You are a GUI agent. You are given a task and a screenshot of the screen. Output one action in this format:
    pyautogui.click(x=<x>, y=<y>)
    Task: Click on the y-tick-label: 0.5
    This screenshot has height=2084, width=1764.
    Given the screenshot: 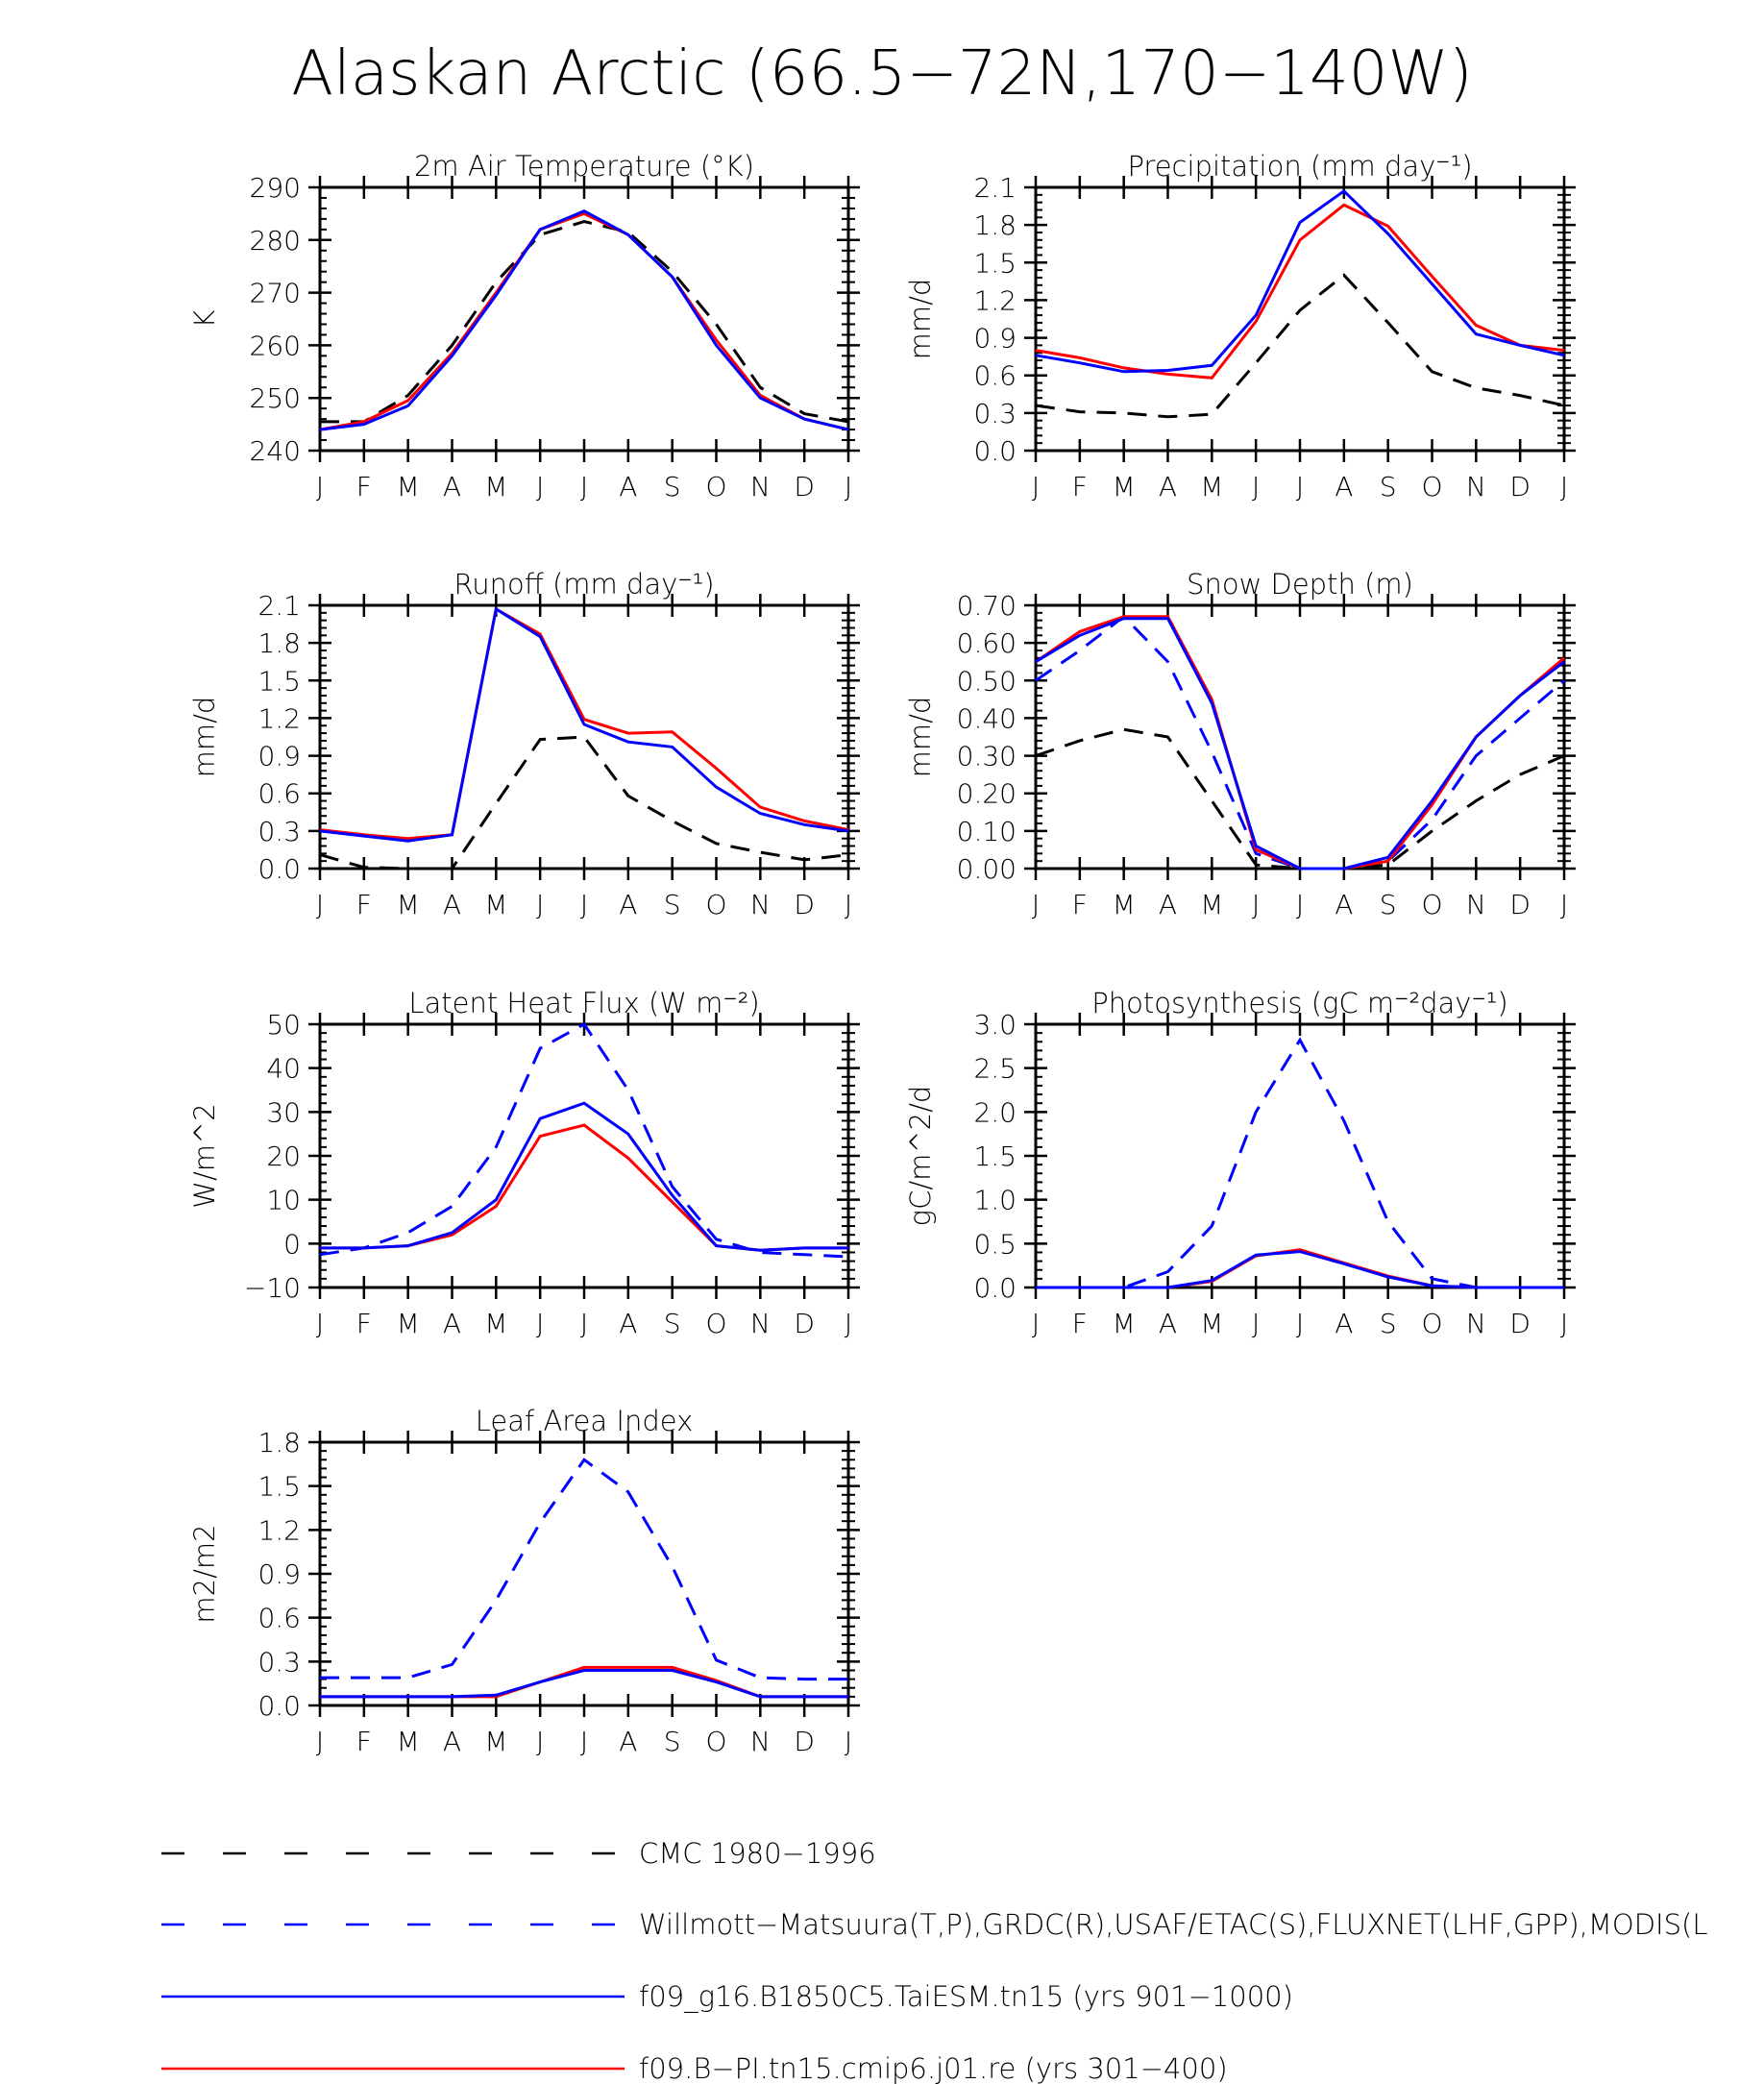 What is the action you would take?
    pyautogui.click(x=995, y=1244)
    